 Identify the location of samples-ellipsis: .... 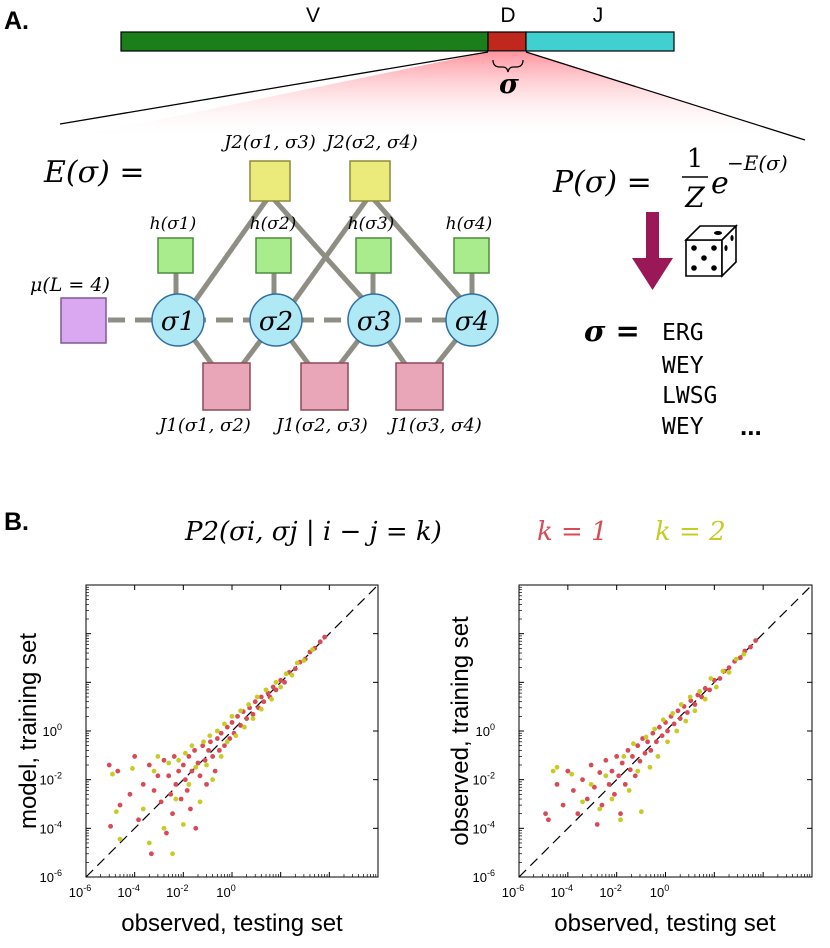
(751, 426).